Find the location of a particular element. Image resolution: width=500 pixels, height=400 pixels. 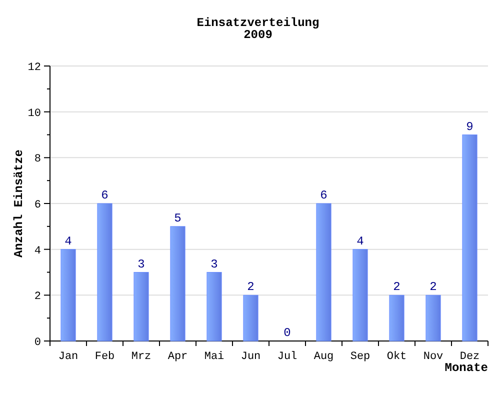

data-label: 9 is located at coordinates (470, 127).